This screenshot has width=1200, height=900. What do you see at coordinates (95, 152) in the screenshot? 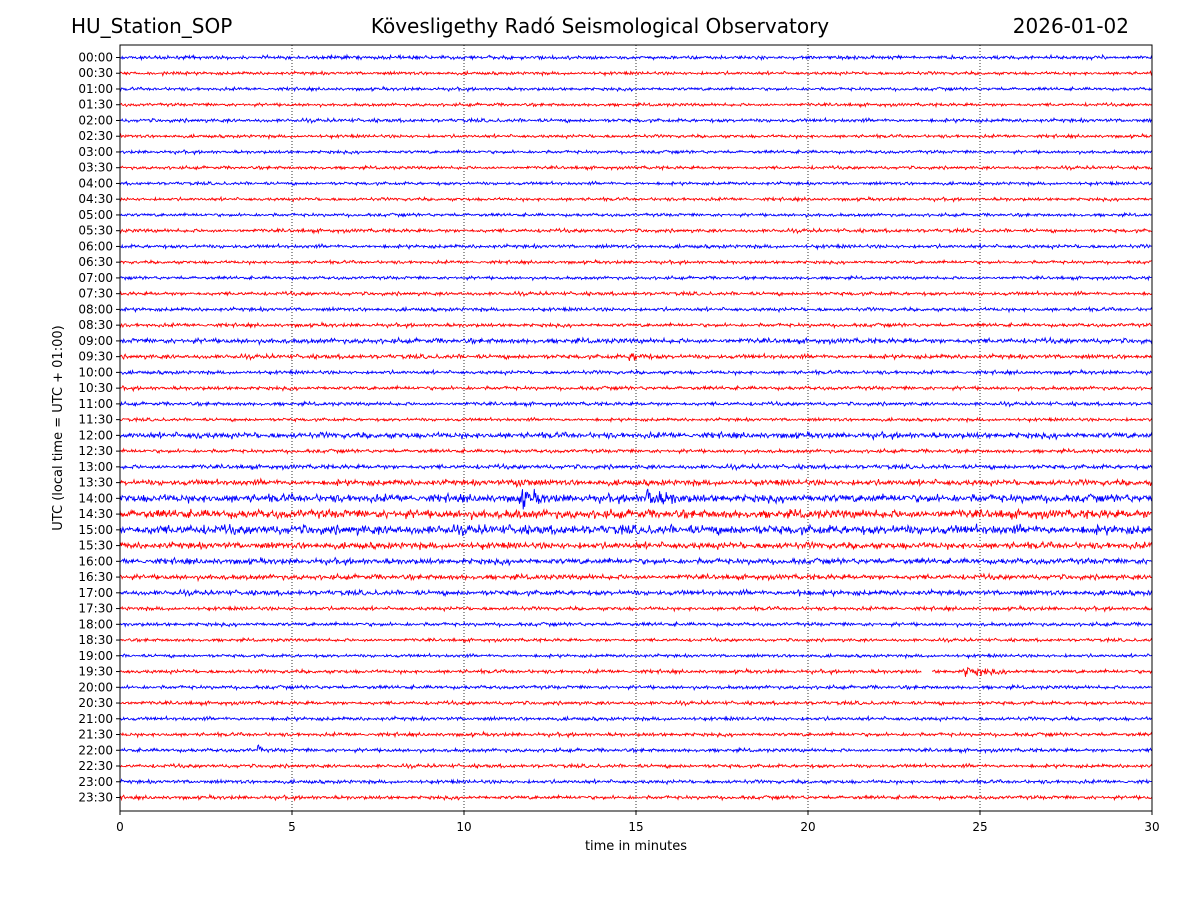
I see `y-tick-label: 03:00` at bounding box center [95, 152].